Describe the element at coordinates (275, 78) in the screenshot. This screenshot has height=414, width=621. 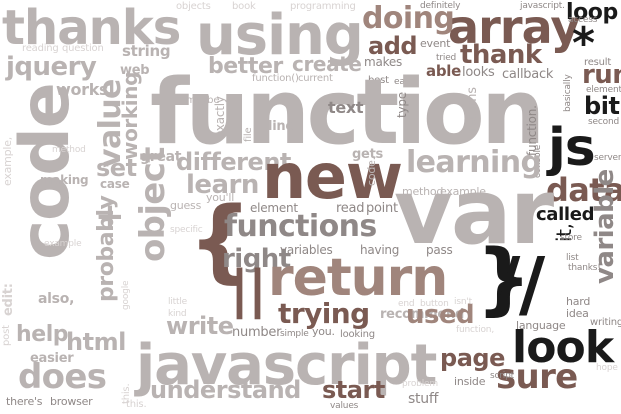
I see `word: function()` at that location.